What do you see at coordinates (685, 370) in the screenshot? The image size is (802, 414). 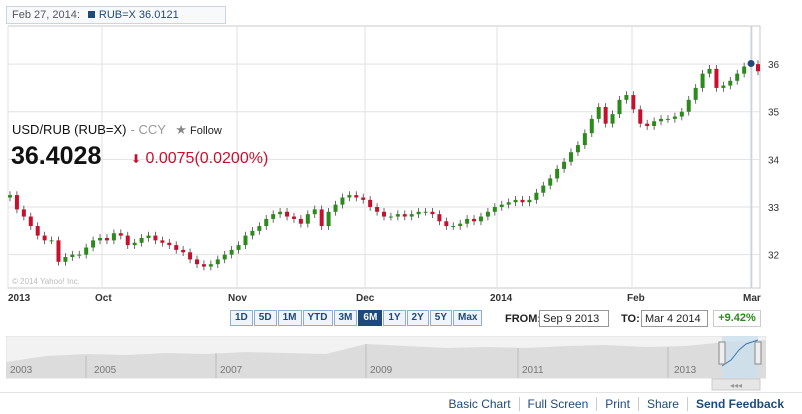 I see `nav-year-label: 2013` at bounding box center [685, 370].